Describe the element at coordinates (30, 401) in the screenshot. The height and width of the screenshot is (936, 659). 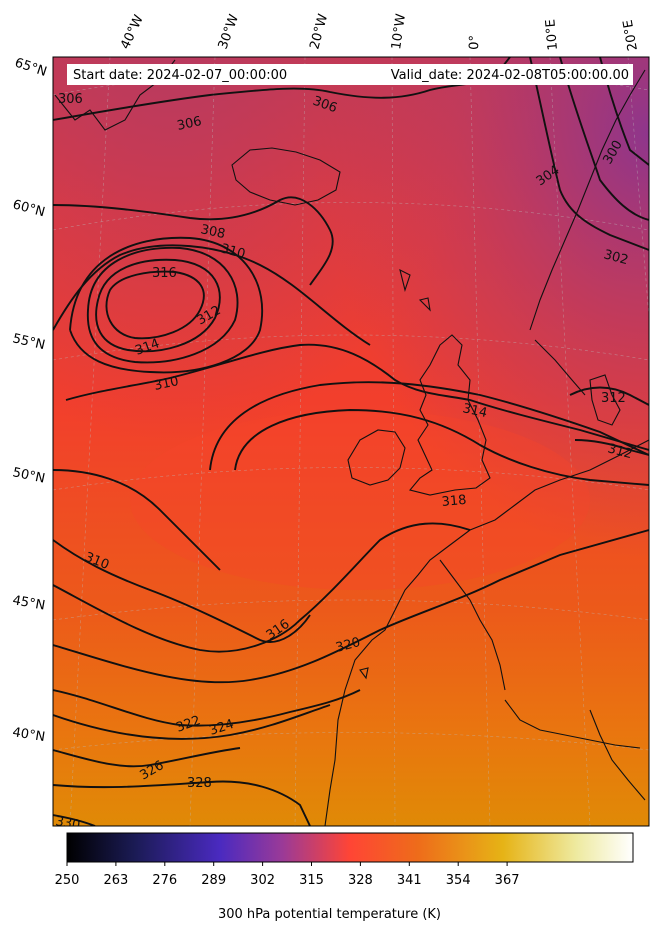
I see `latitude-labels: 65°N 60°N 55°N 50°N 45°N 40°N` at that location.